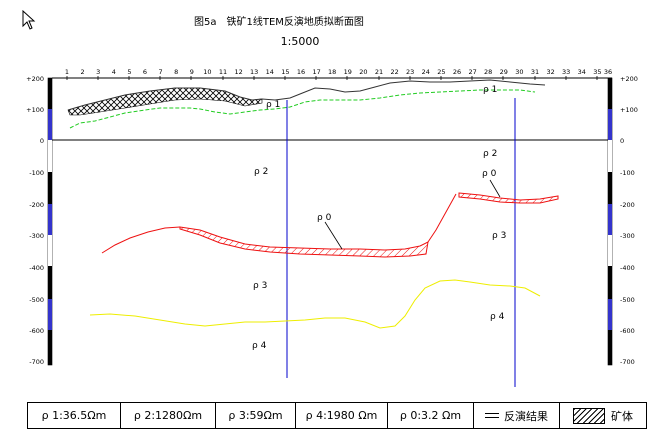  Describe the element at coordinates (363, 72) in the screenshot. I see `station-number: 20` at that location.